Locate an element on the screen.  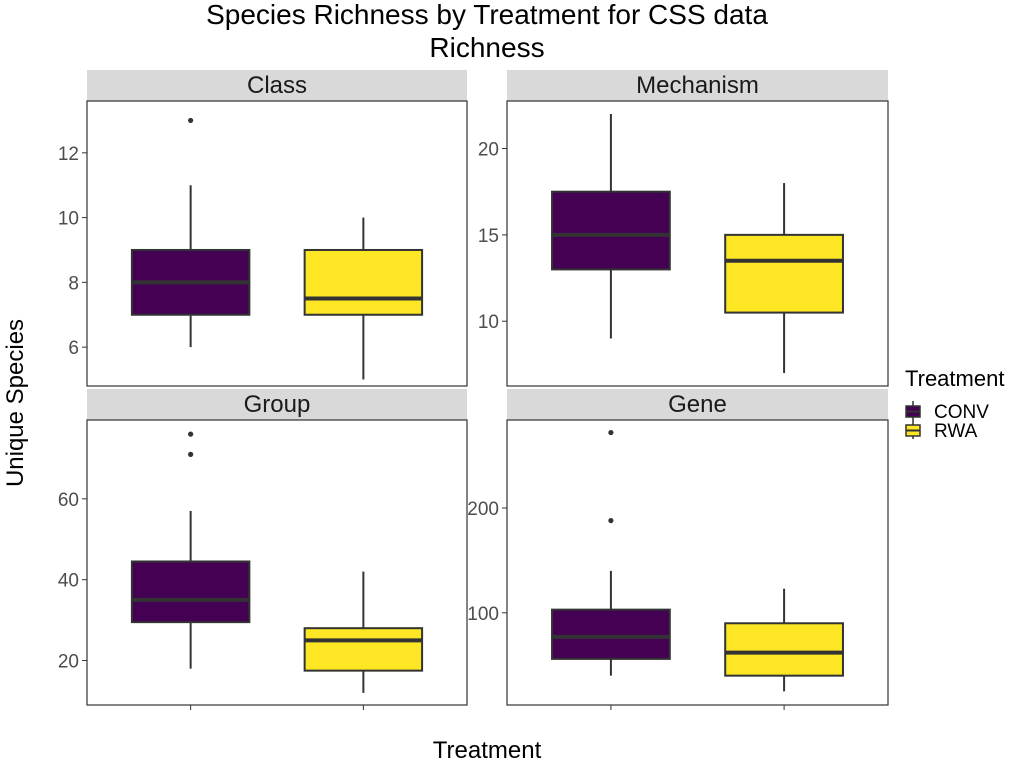
y-tick-label: 6 is located at coordinates (73, 348).